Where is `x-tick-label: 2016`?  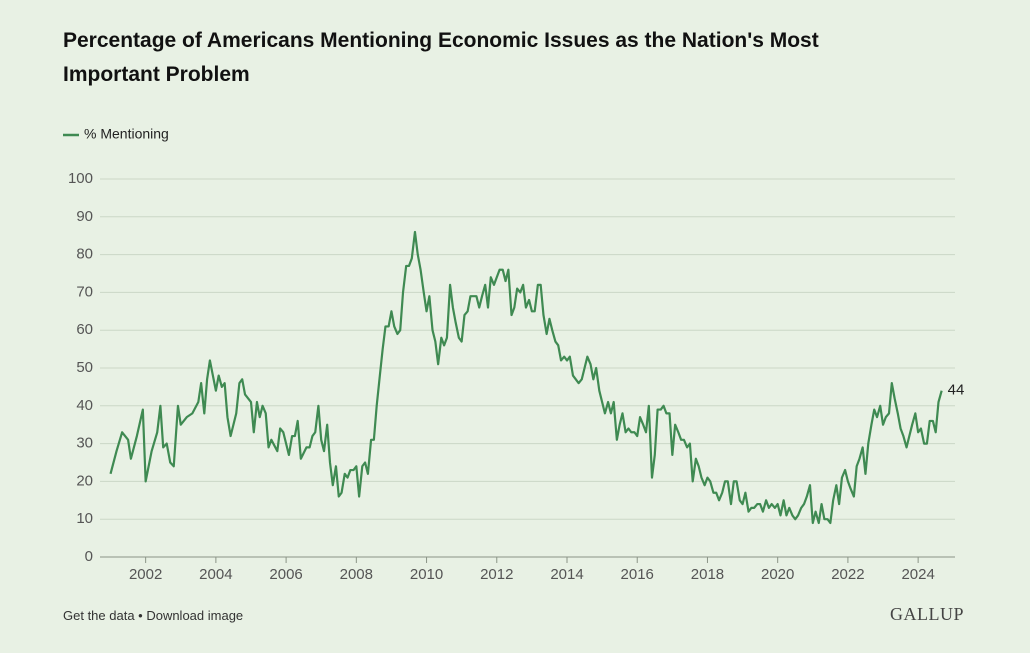 x-tick-label: 2016 is located at coordinates (637, 574).